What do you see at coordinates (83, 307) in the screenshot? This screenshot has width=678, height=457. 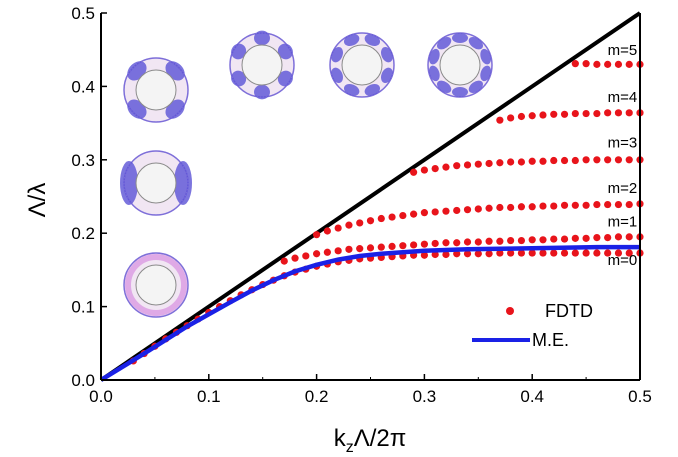 I see `y-tick-label: 0.1` at bounding box center [83, 307].